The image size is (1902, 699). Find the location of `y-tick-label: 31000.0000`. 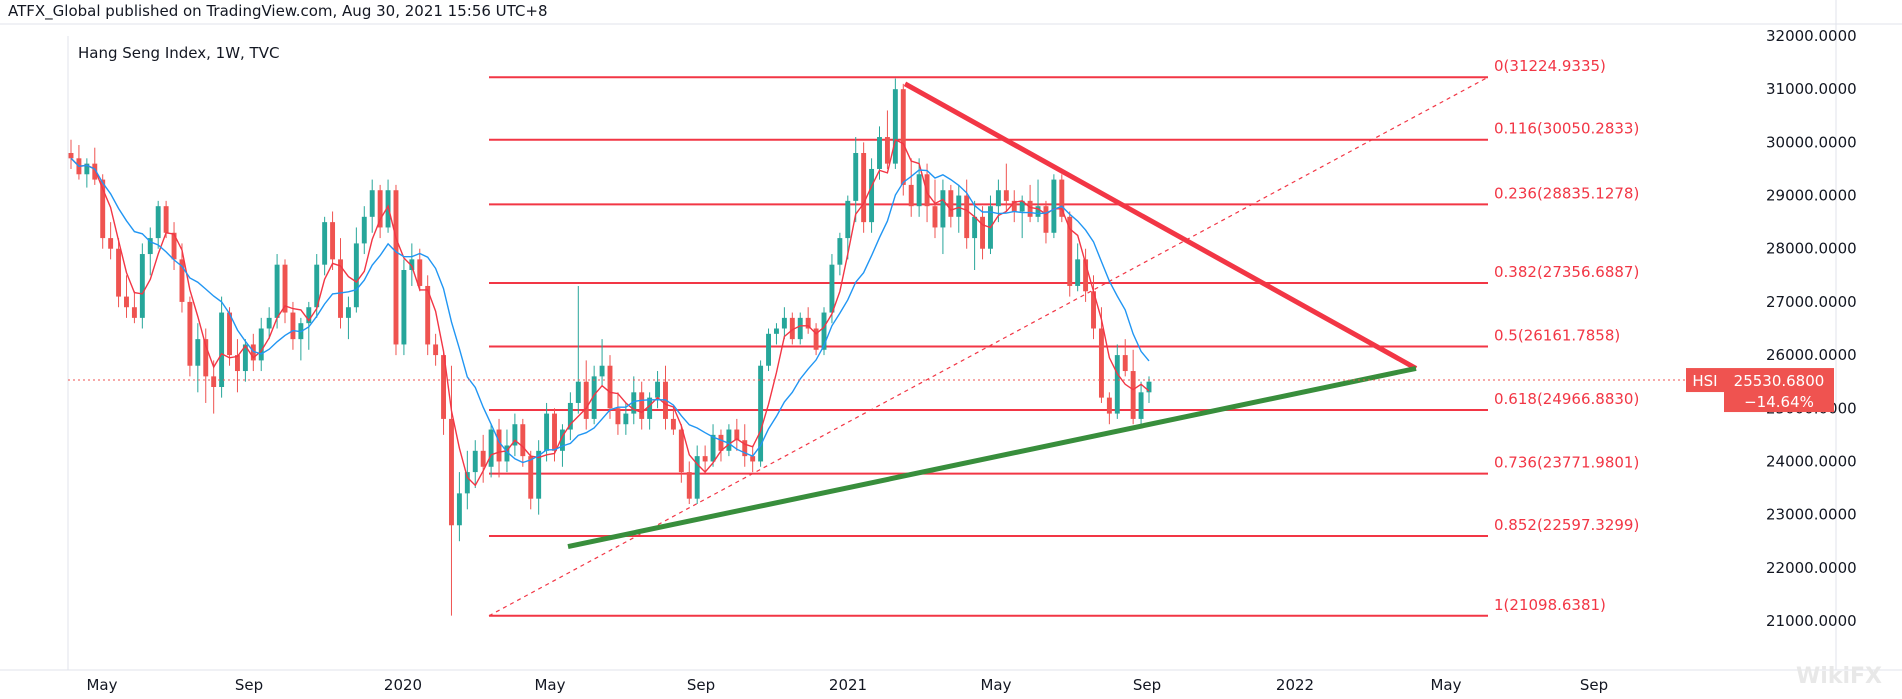

y-tick-label: 31000.0000 is located at coordinates (1811, 89).